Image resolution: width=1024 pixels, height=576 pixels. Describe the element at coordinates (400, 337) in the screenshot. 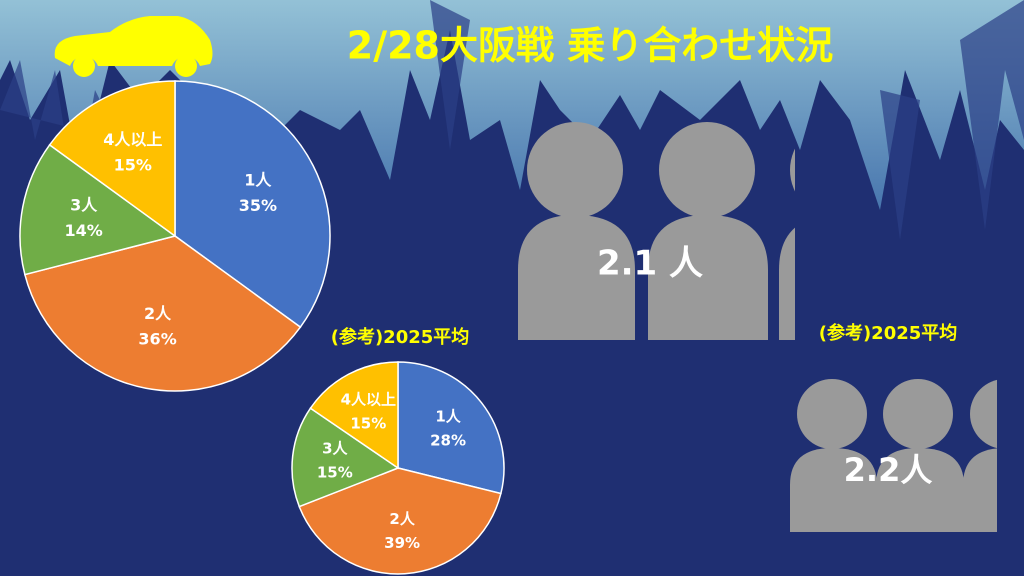

I see `chart-title: (参考)2025平均` at that location.